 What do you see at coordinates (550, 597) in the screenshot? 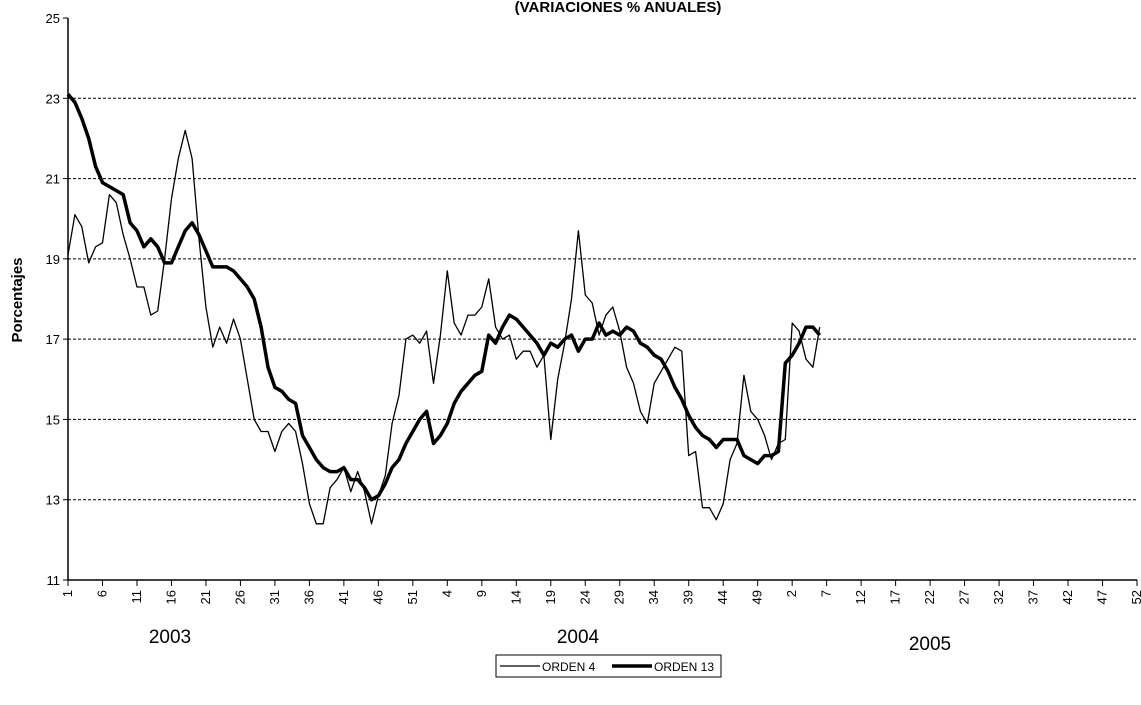
I see `x-tick-label: 19` at bounding box center [550, 597].